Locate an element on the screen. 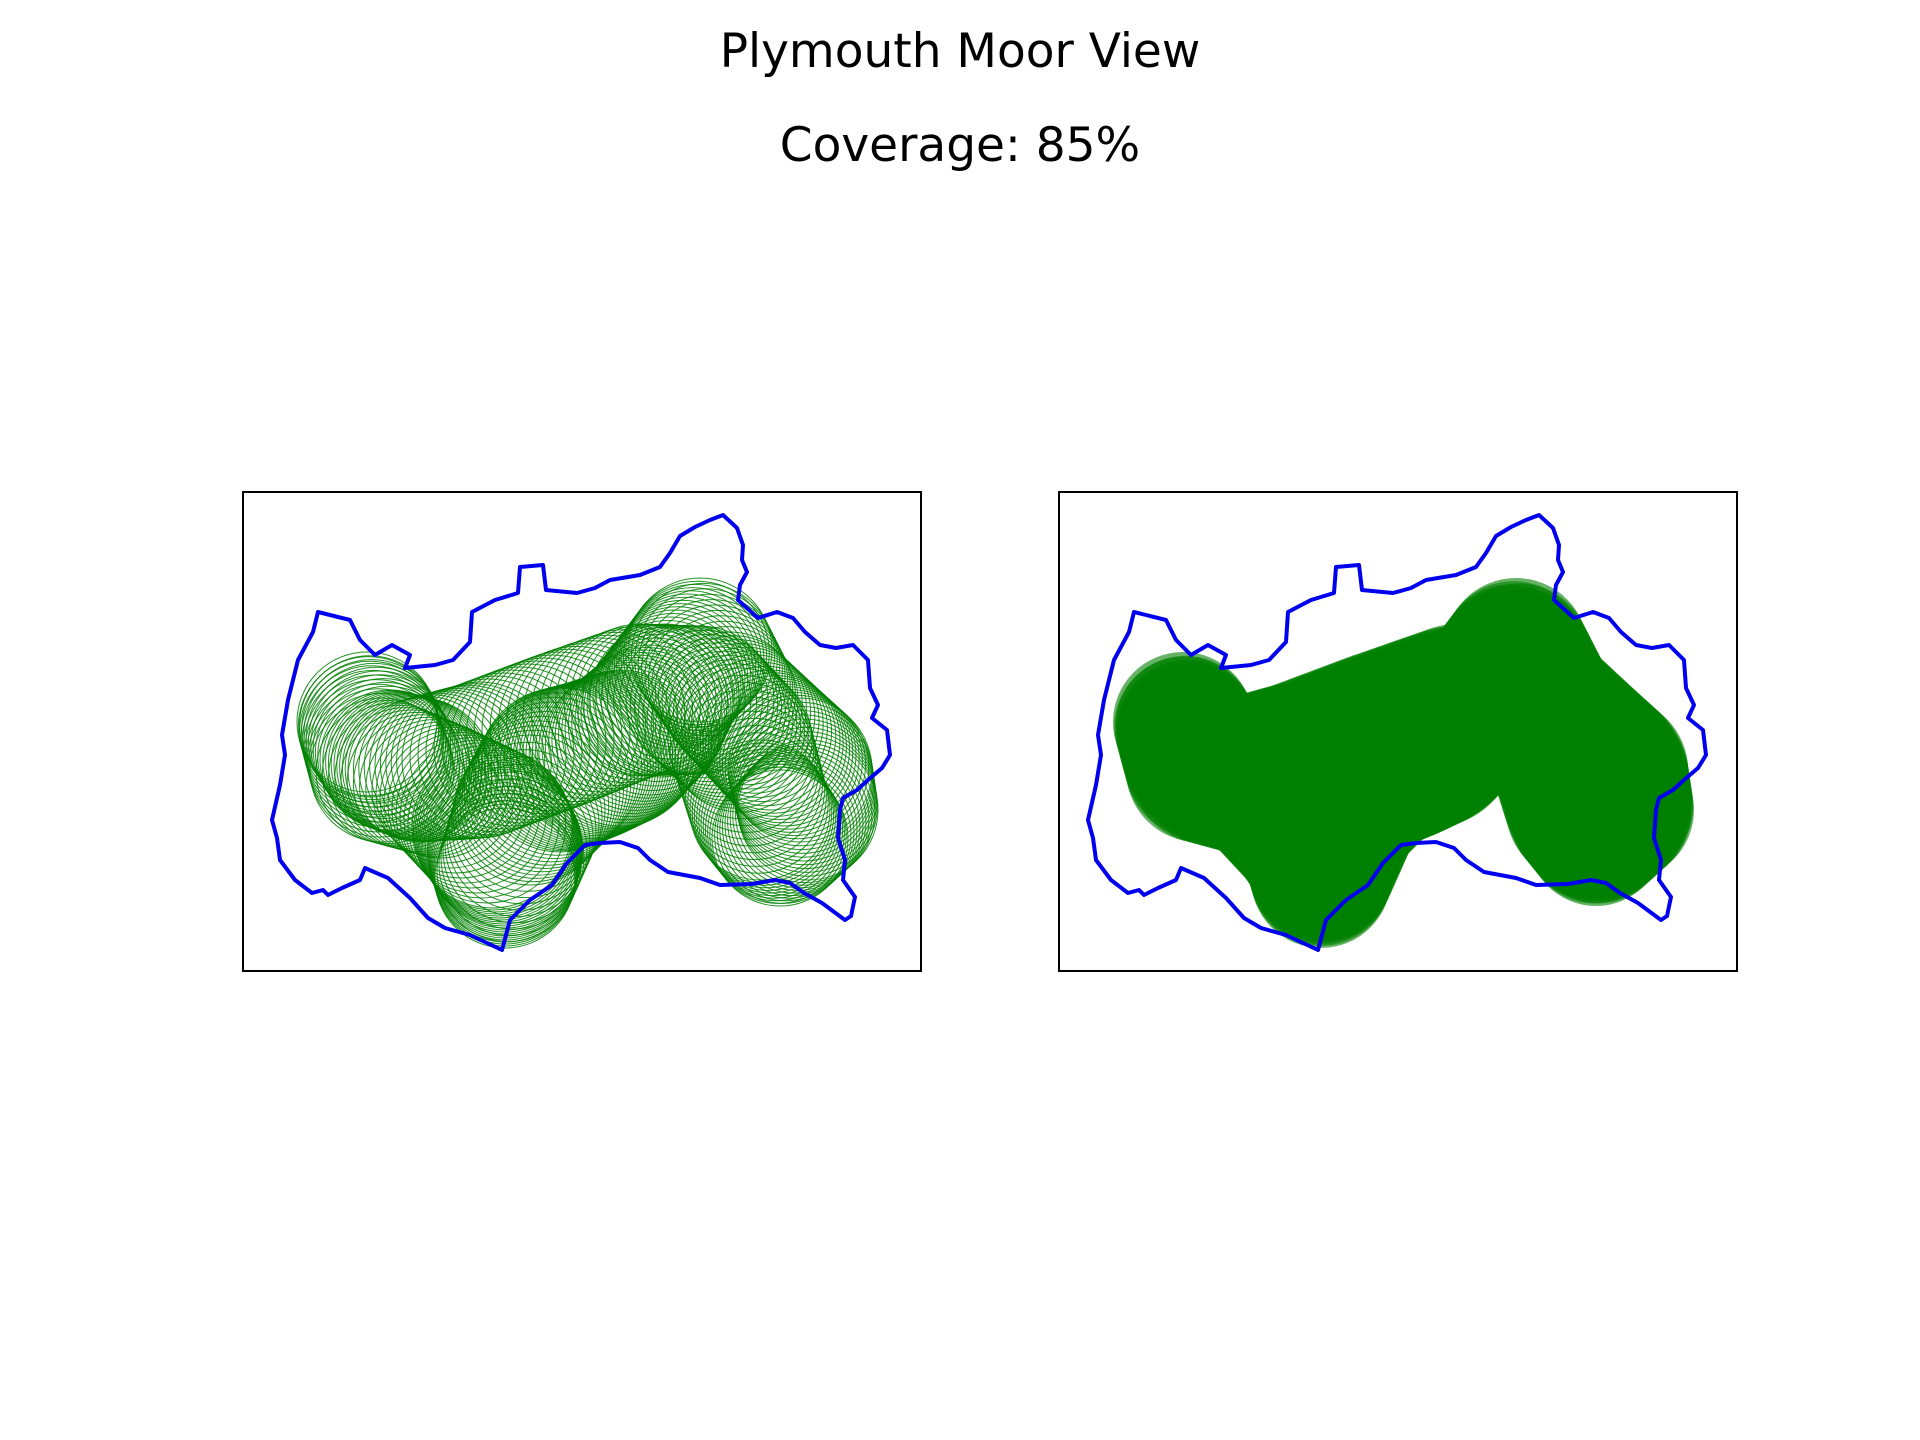 The image size is (1920, 1440). map-panel-left is located at coordinates (582, 731).